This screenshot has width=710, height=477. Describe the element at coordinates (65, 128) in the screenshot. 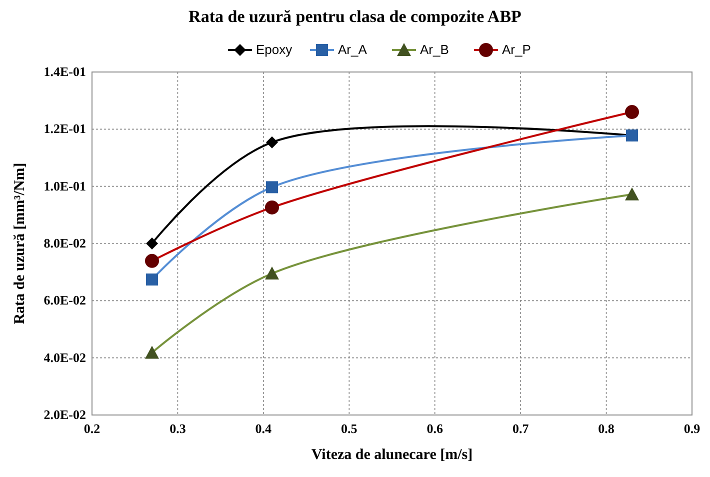

I see `y-tick-label: 1.2E-01` at that location.